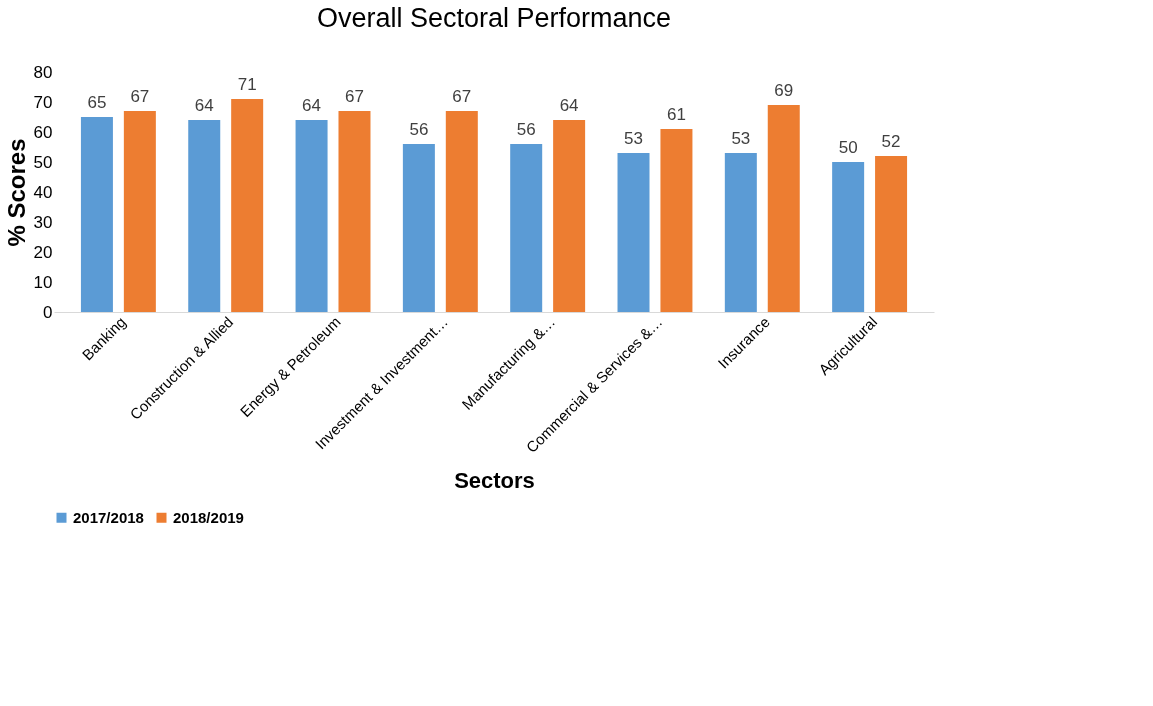 This screenshot has height=706, width=1153. What do you see at coordinates (97, 102) in the screenshot?
I see `data-label: 65` at bounding box center [97, 102].